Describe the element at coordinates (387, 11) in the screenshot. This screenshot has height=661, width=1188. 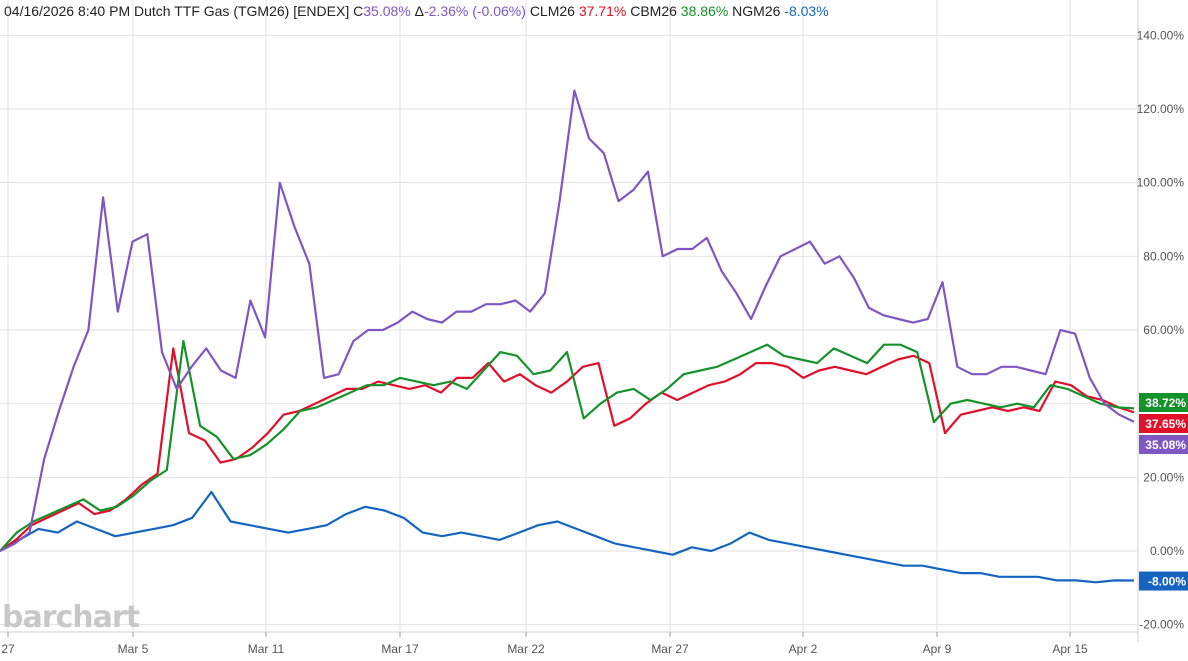
I see `header-c-value: 35.08%` at that location.